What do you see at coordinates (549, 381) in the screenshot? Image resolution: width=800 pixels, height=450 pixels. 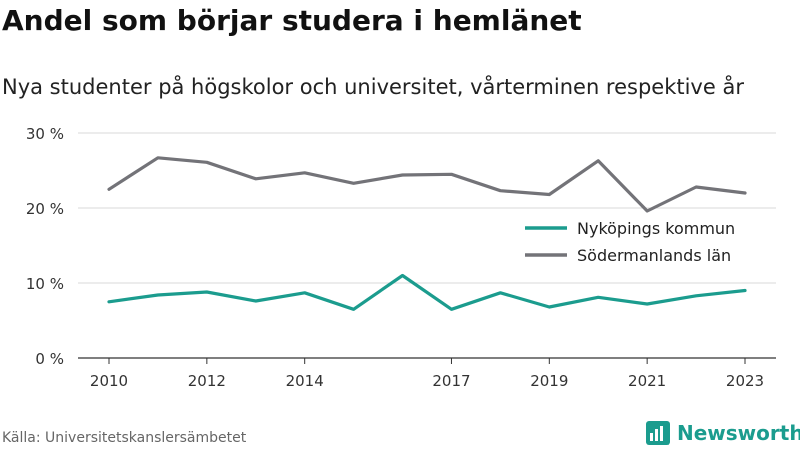 I see `x-tick-label: 2019` at bounding box center [549, 381].